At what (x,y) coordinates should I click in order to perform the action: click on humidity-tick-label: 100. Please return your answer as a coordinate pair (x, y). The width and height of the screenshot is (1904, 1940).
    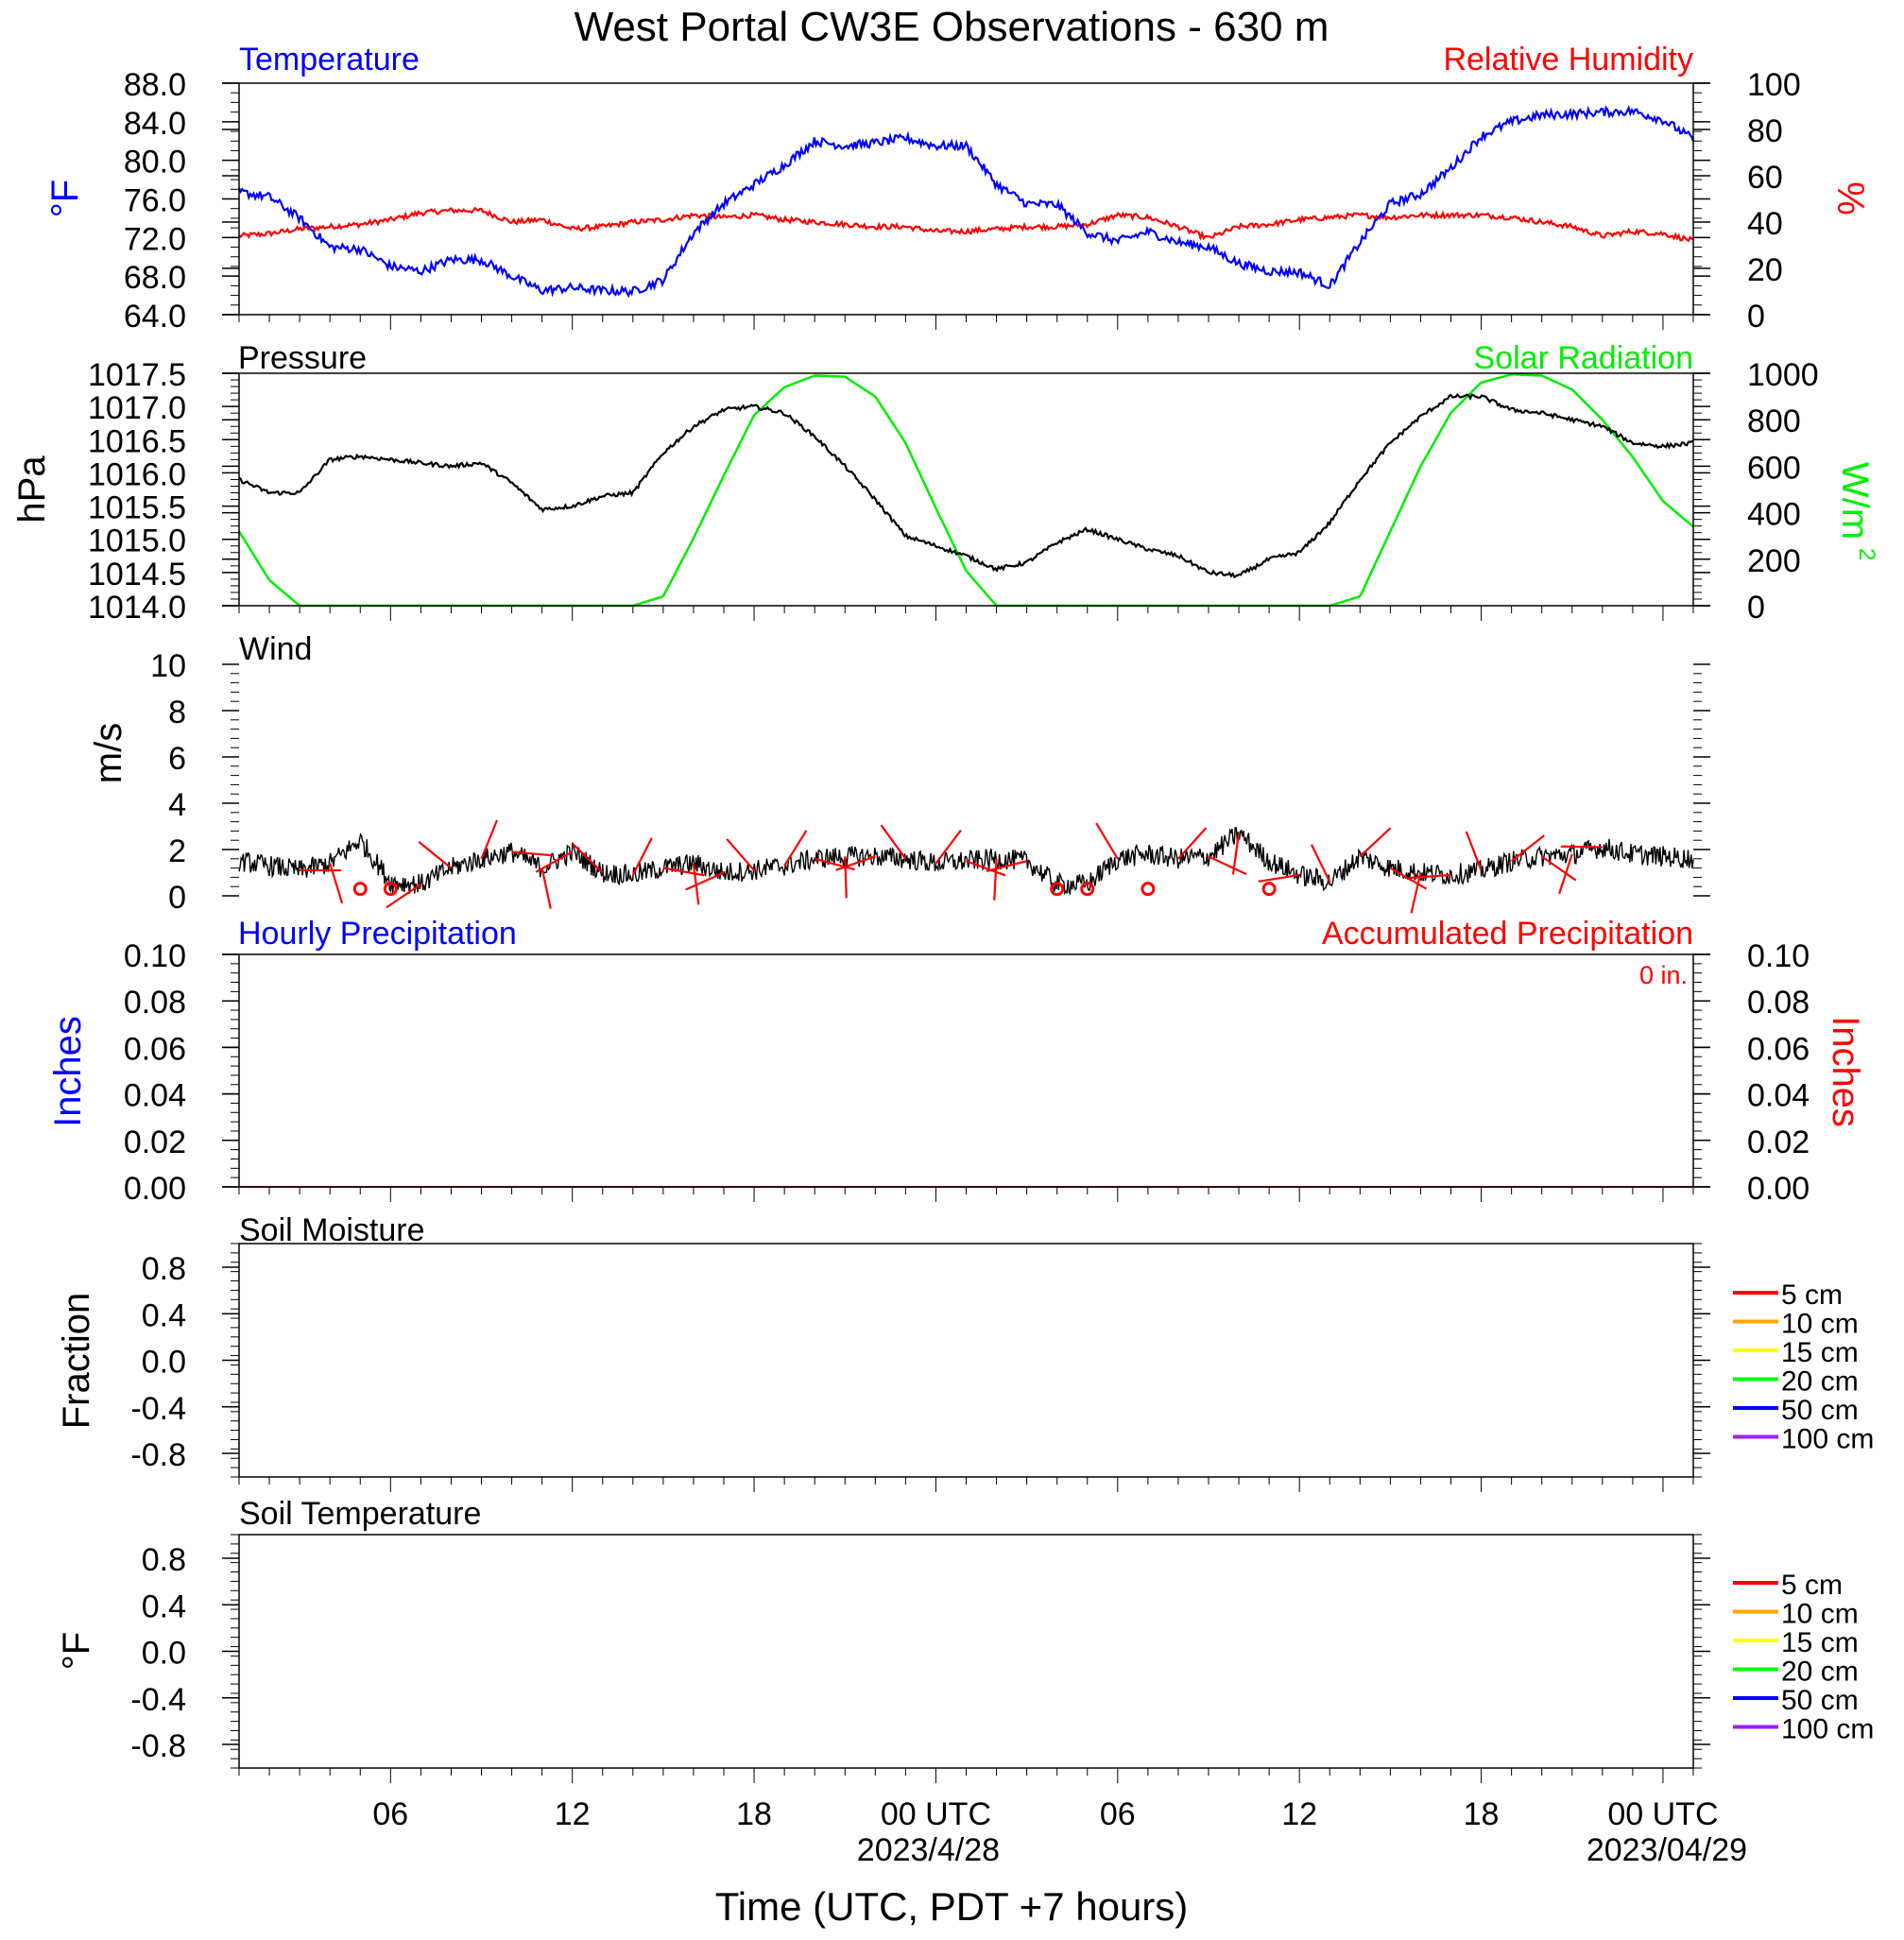
    Looking at the image, I should click on (1774, 85).